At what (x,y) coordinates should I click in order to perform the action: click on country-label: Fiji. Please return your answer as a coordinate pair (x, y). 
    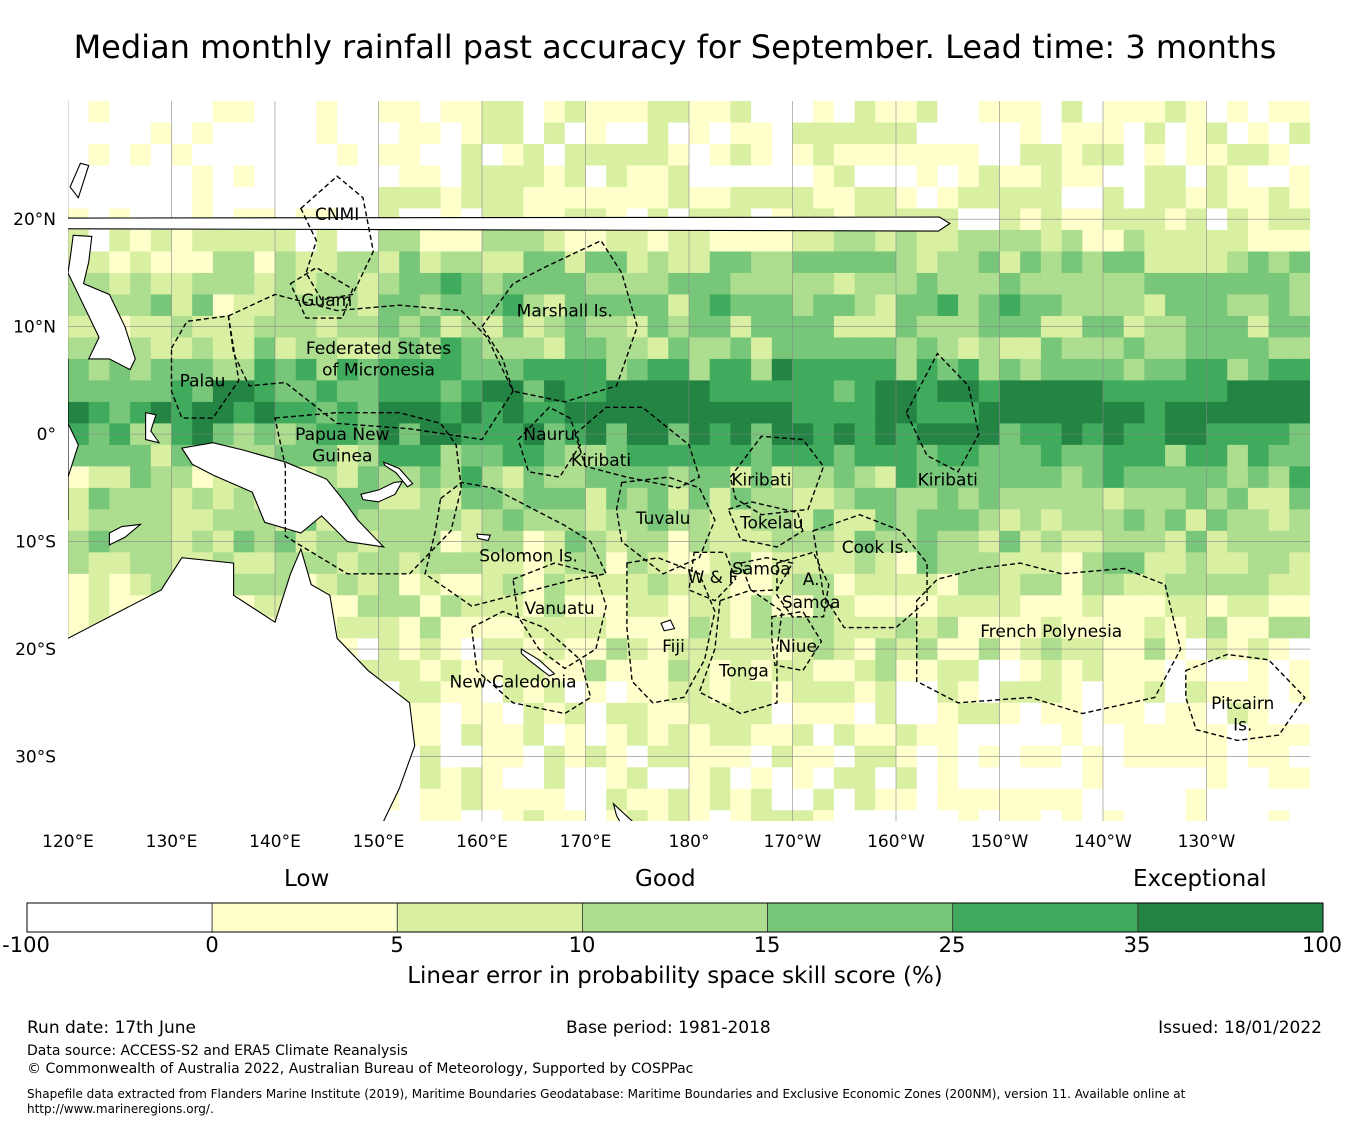
    Looking at the image, I should click on (673, 647).